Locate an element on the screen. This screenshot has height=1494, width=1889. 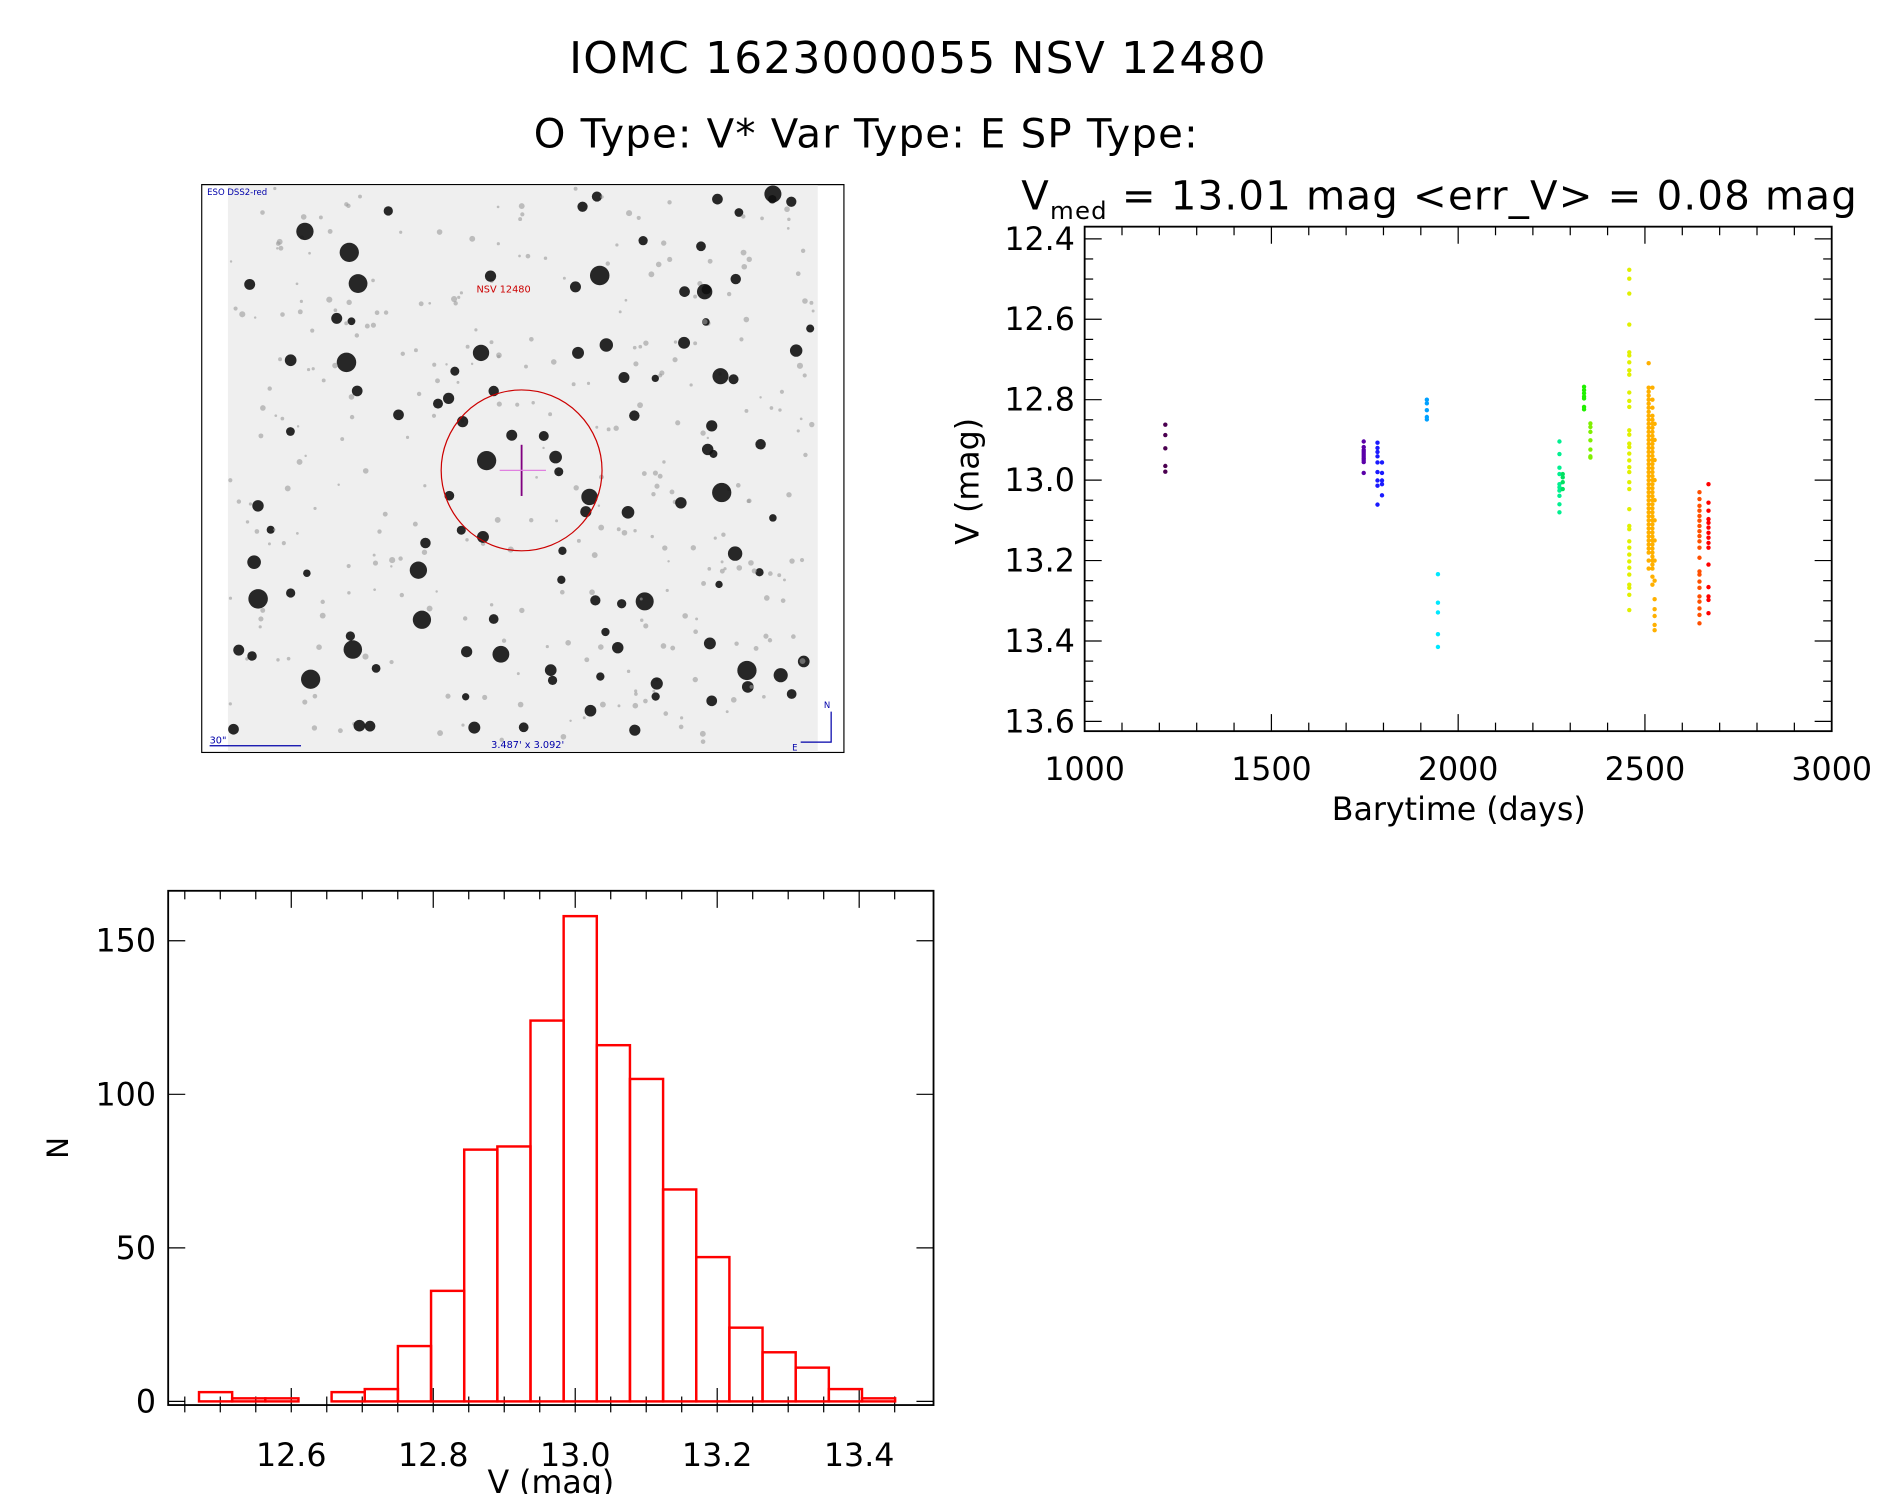
north-label: N is located at coordinates (827, 706).